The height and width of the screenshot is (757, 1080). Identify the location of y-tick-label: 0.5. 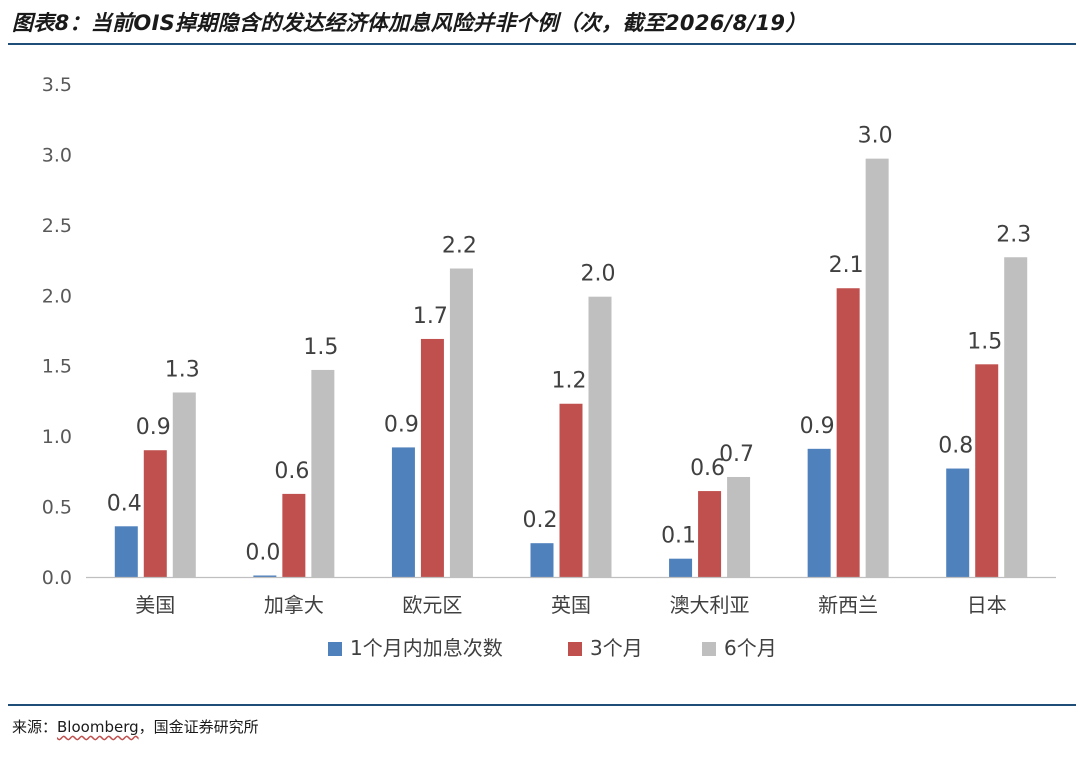
(57, 508).